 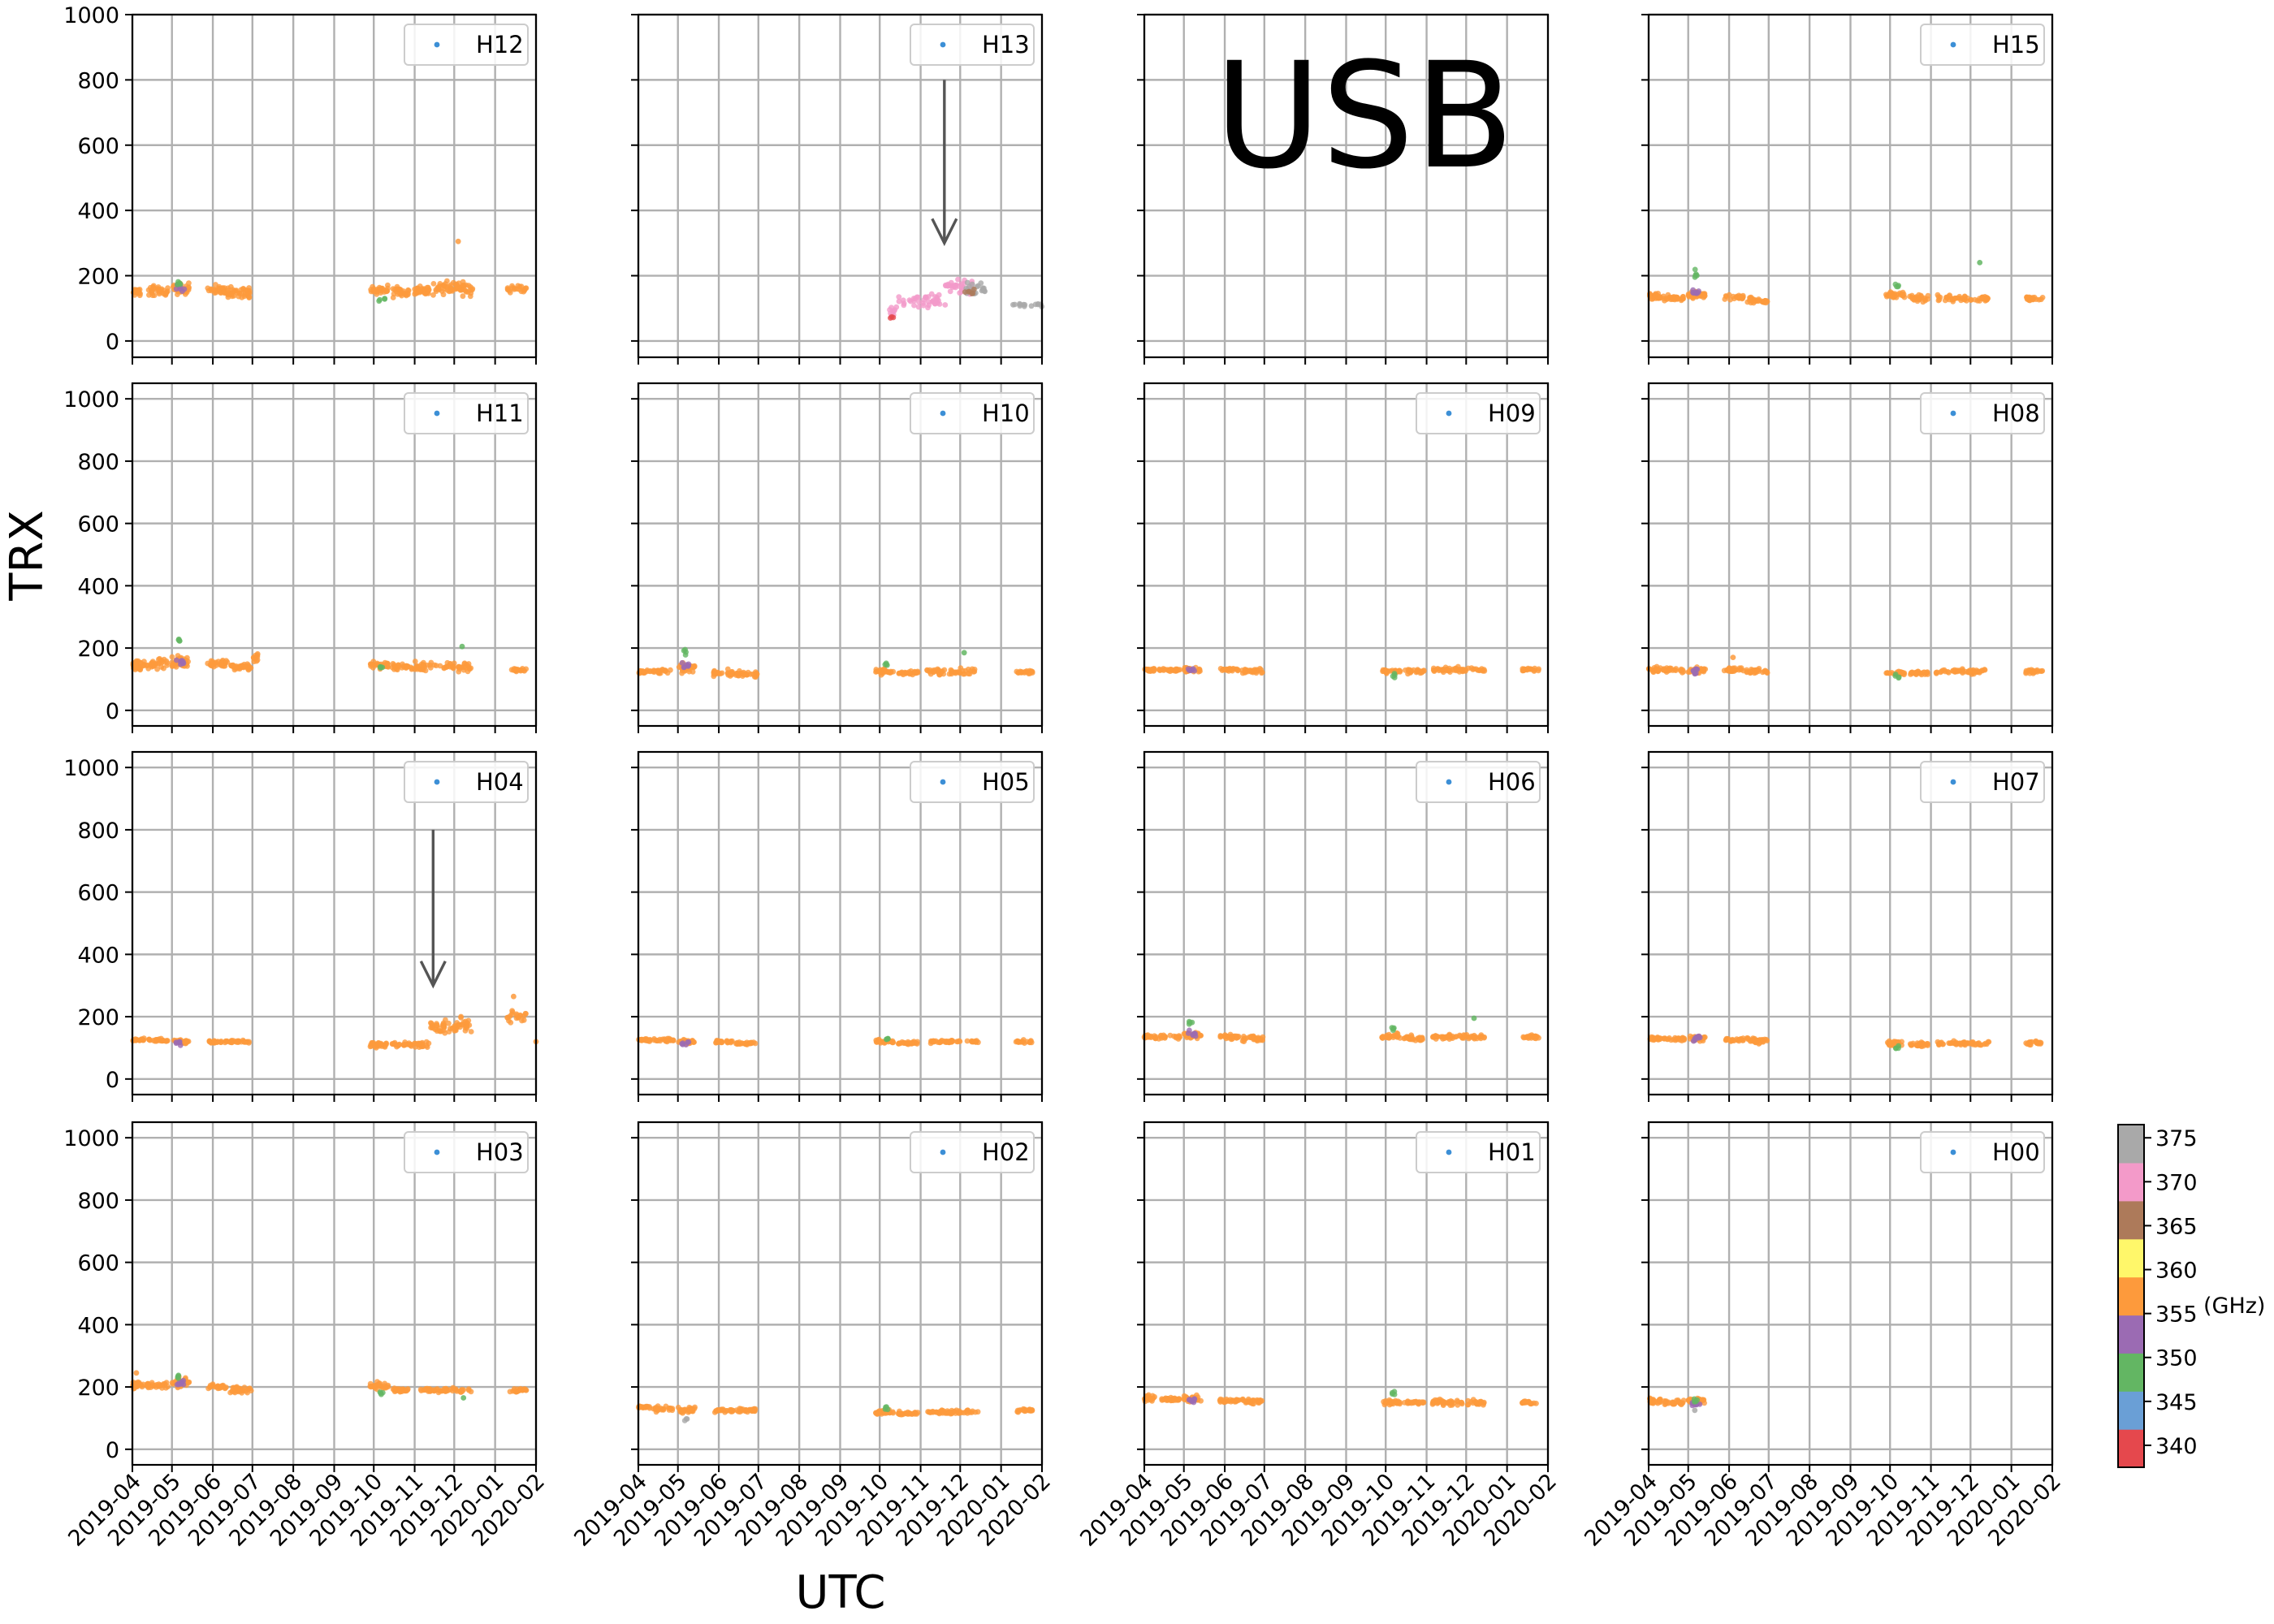 What do you see at coordinates (98, 649) in the screenshot?
I see `y-tick-label: 200` at bounding box center [98, 649].